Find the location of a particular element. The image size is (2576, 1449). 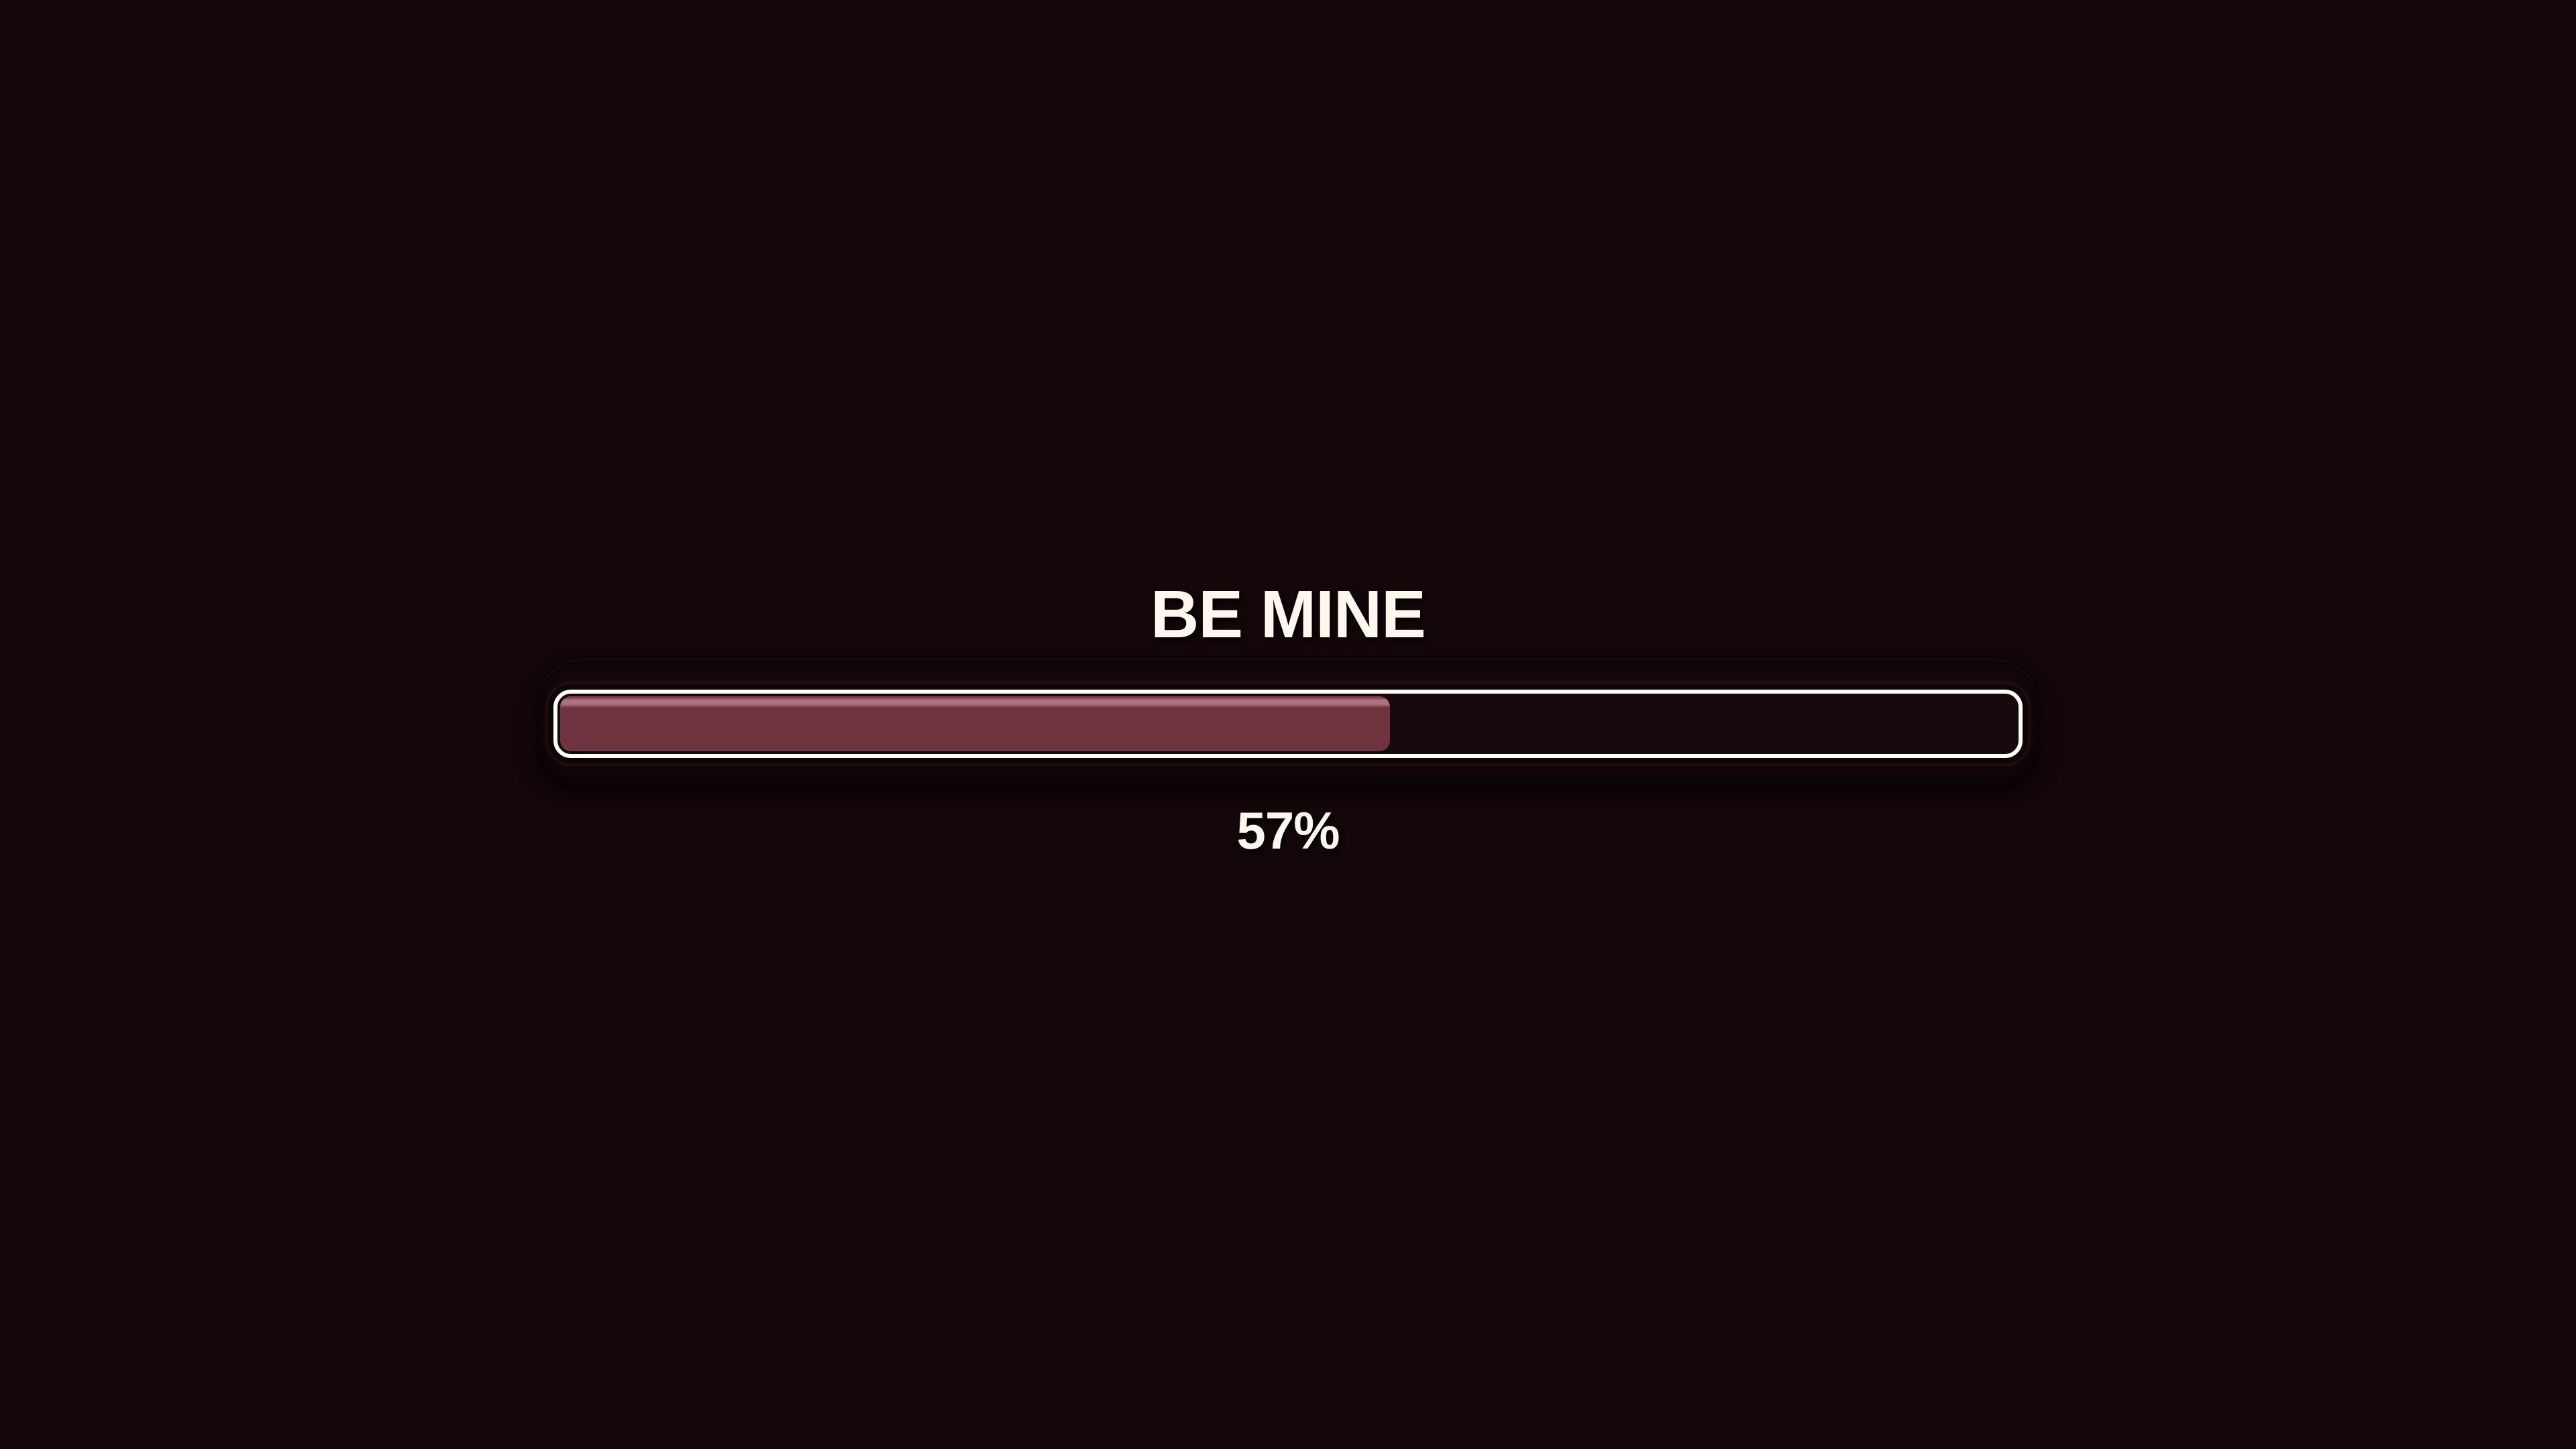

progress-percent-label: 57% is located at coordinates (1288, 830).